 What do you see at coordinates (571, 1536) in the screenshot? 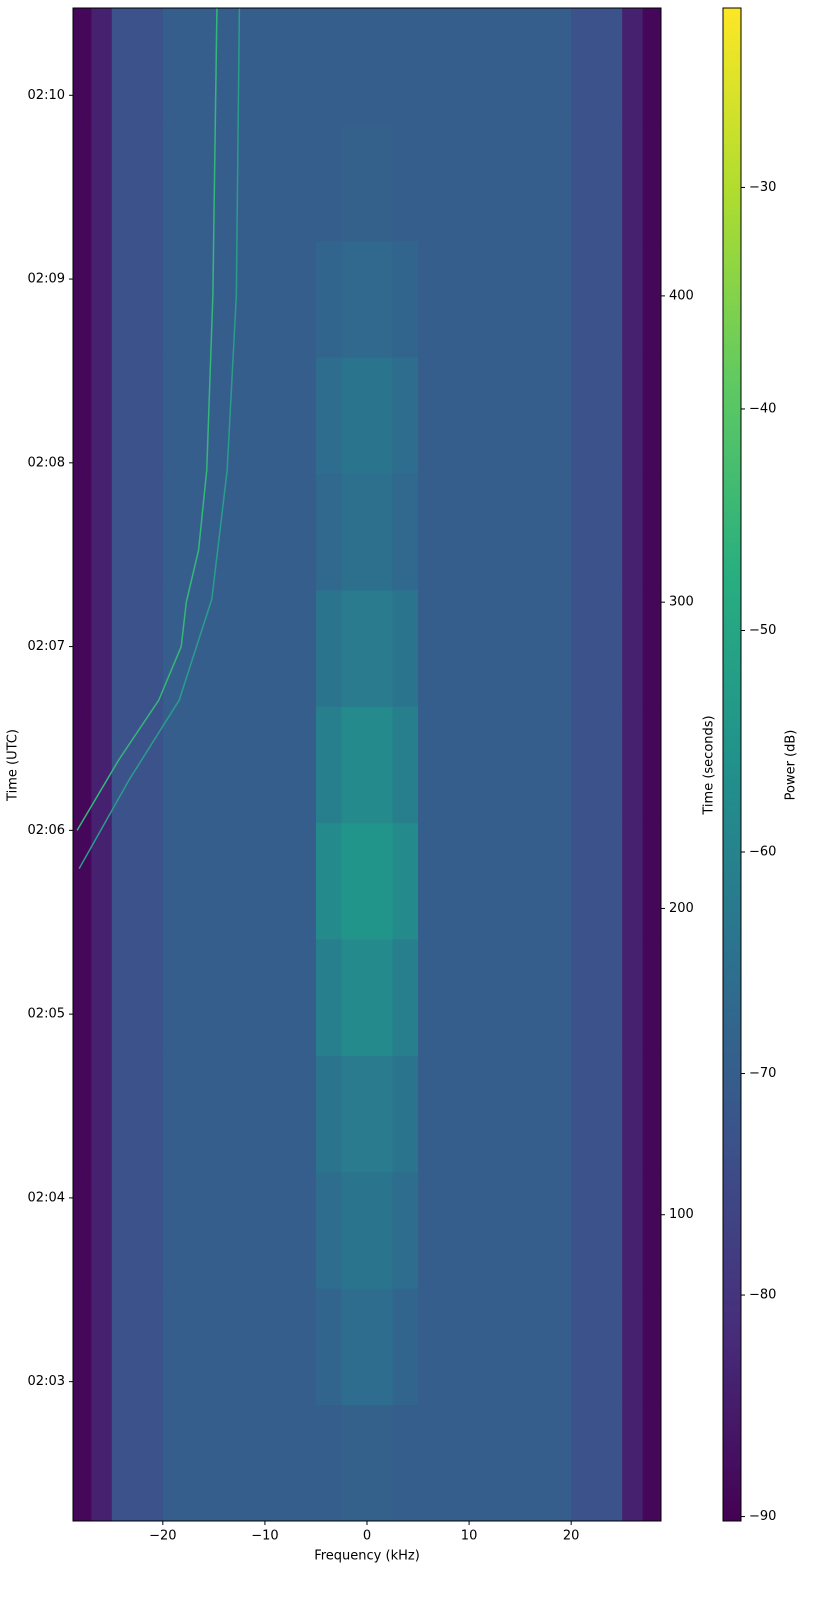
I see `x-tick-label: 20` at bounding box center [571, 1536].